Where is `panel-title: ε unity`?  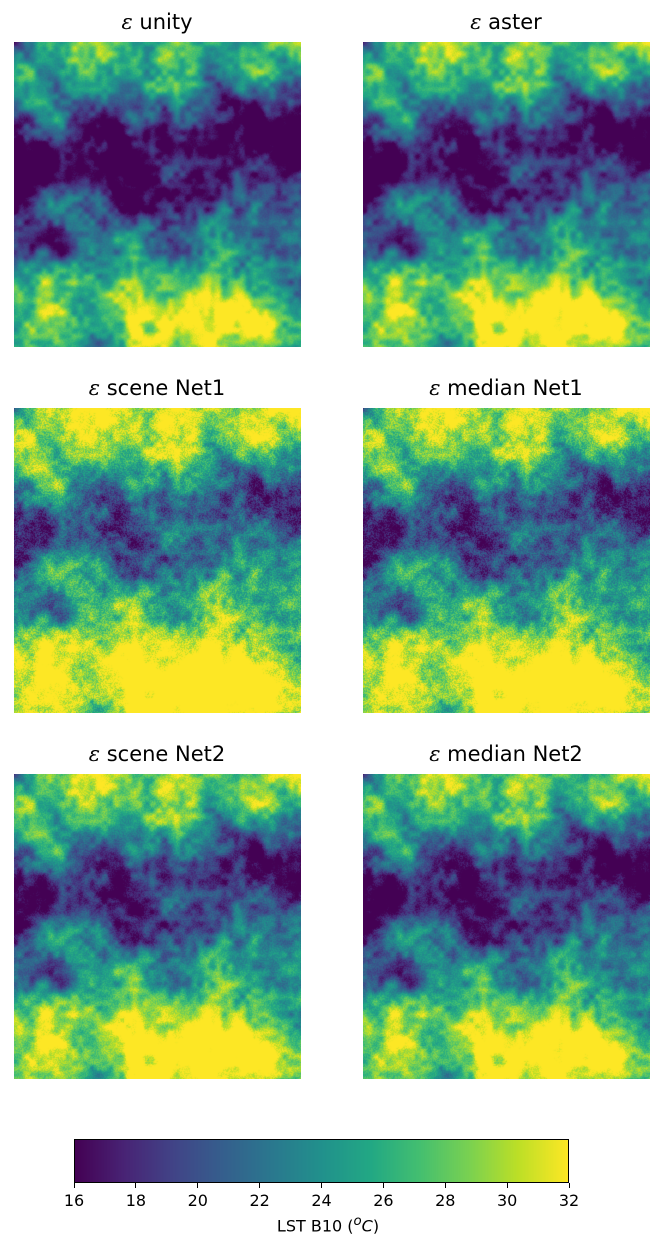 panel-title: ε unity is located at coordinates (157, 22).